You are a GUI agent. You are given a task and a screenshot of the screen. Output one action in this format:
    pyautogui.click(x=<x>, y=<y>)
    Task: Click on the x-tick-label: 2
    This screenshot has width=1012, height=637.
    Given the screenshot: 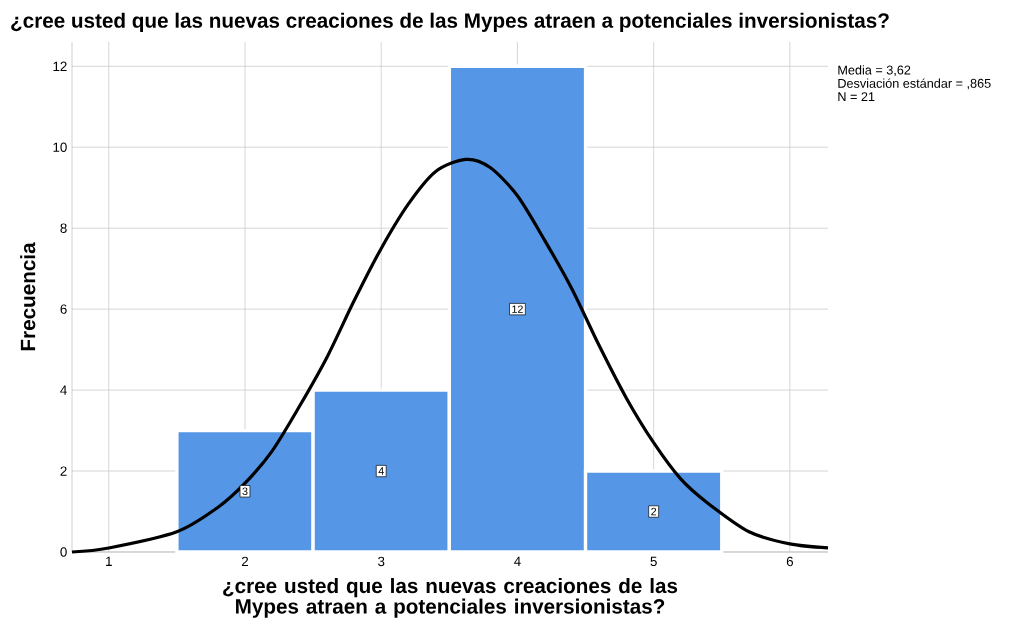 What is the action you would take?
    pyautogui.click(x=245, y=561)
    